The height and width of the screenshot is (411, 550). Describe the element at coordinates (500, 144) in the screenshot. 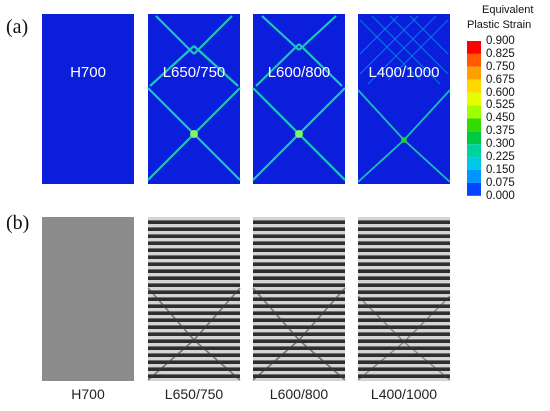

I see `legend-tick: 0.300` at that location.